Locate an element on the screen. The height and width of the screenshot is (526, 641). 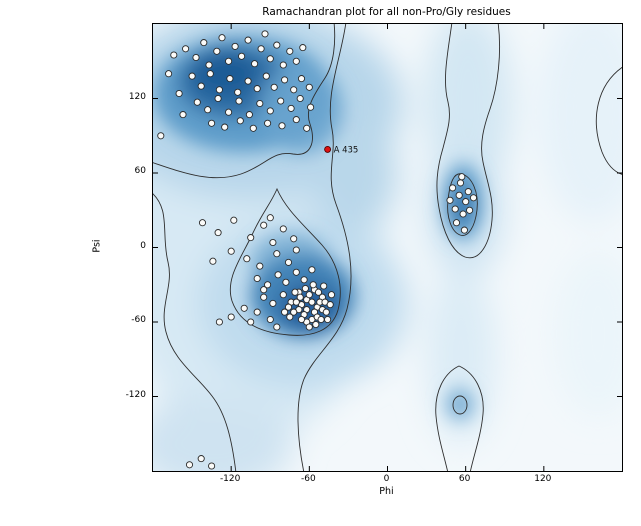
y-tick-label: 0 is located at coordinates (143, 245).